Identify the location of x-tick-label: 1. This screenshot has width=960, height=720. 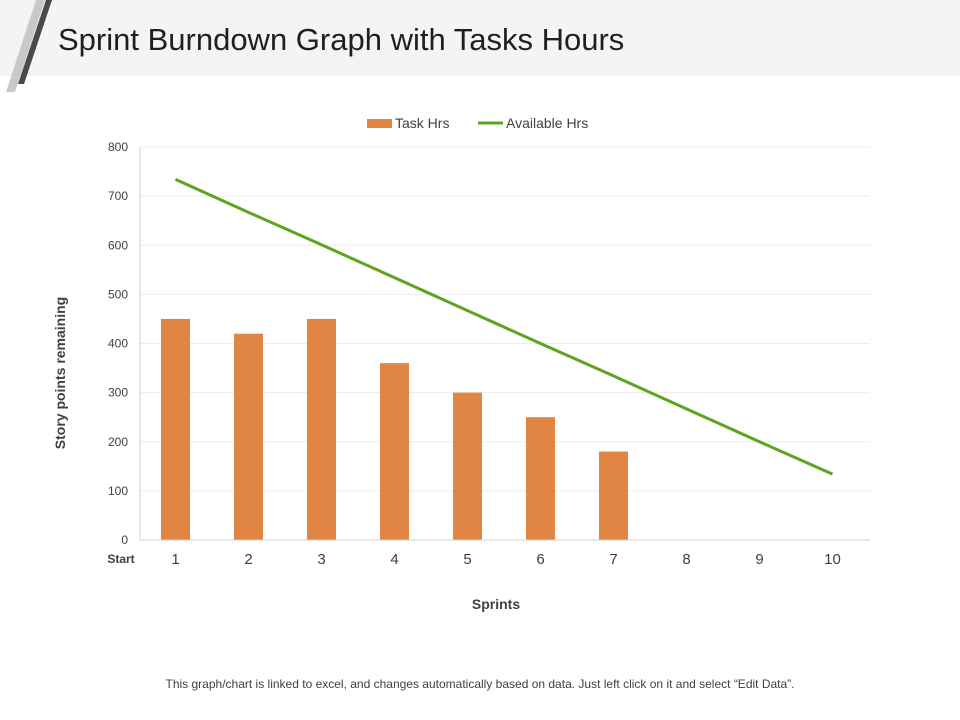
(175, 559).